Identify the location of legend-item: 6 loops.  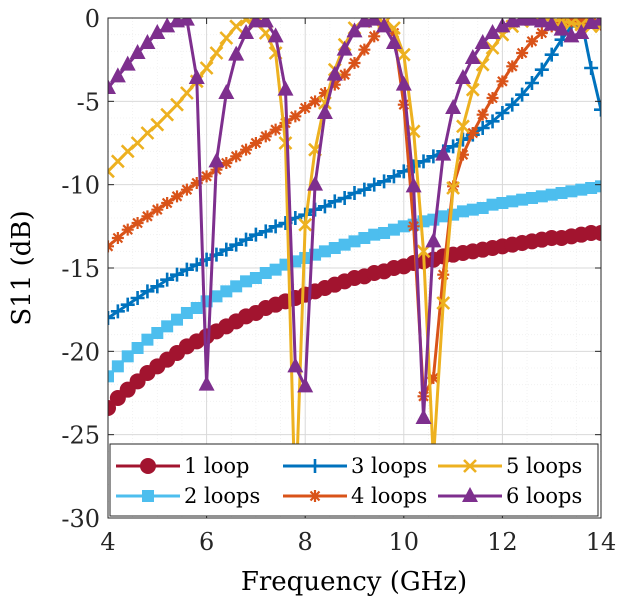
(510, 496).